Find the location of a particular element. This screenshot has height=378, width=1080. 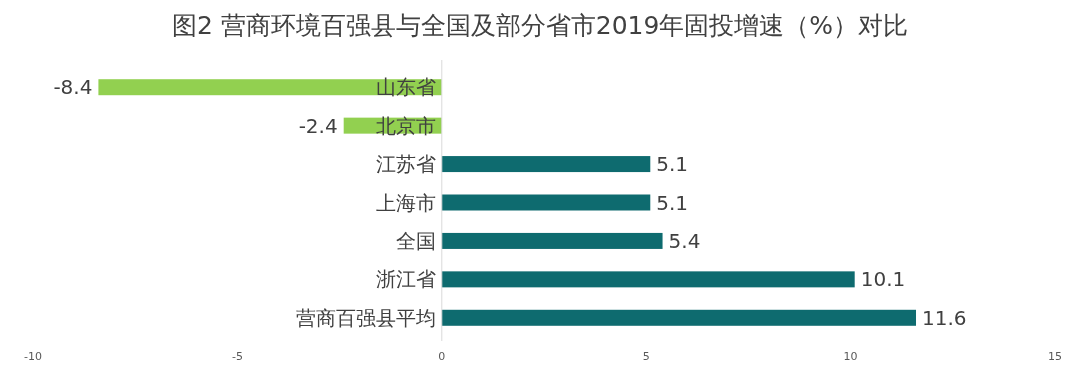

y-tick-label: 营商百强县平均 is located at coordinates (365, 317).